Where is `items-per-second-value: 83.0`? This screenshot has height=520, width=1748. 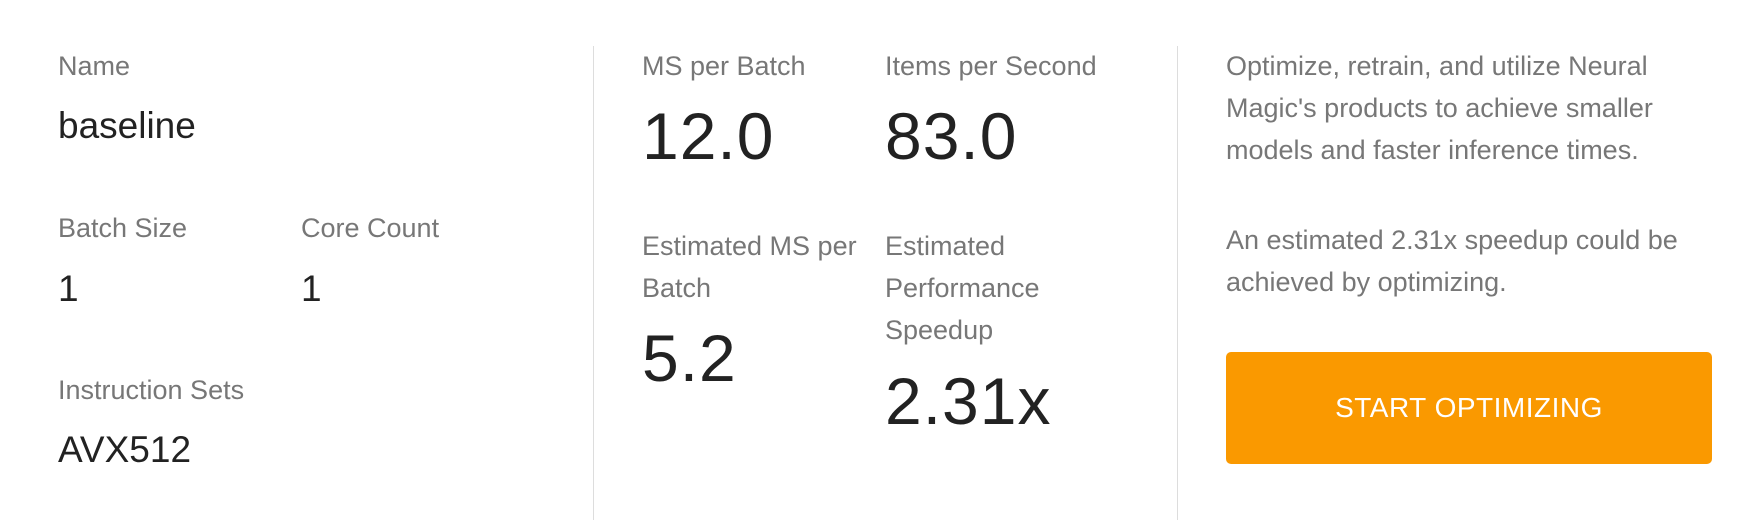
items-per-second-value: 83.0 is located at coordinates (951, 136).